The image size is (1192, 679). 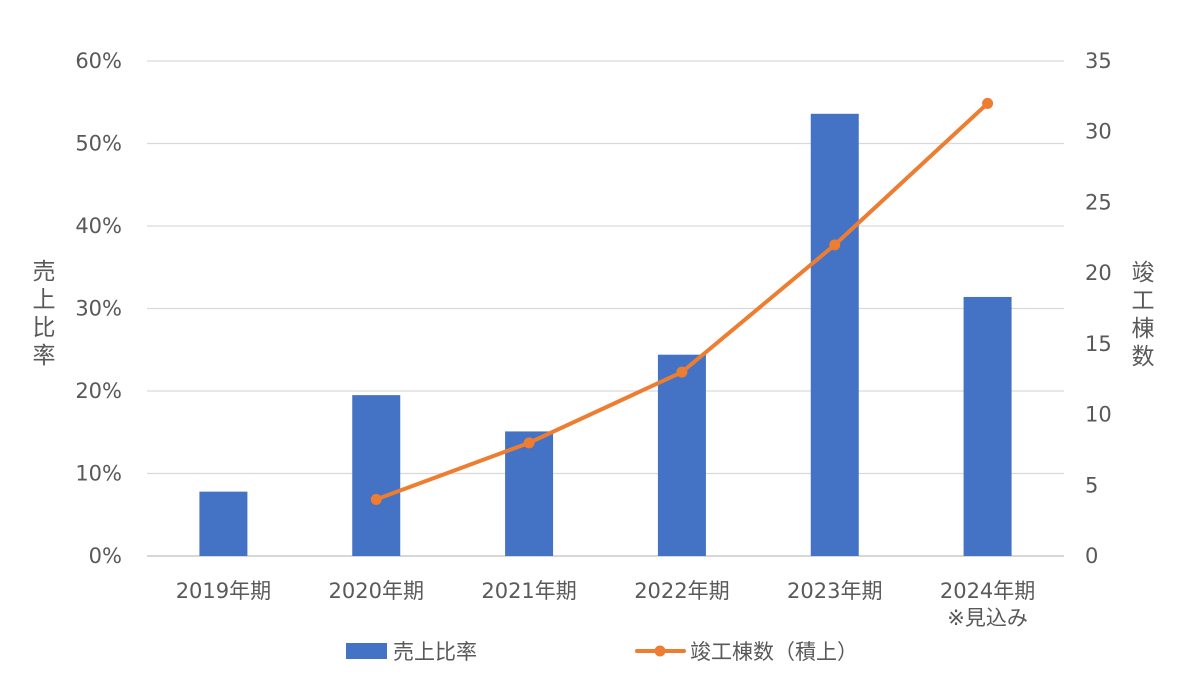 I want to click on axis-title-char: 売, so click(x=44, y=272).